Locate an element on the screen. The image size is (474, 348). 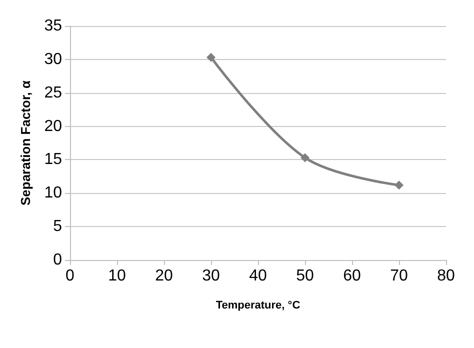
x-tick-label: 60 is located at coordinates (352, 276).